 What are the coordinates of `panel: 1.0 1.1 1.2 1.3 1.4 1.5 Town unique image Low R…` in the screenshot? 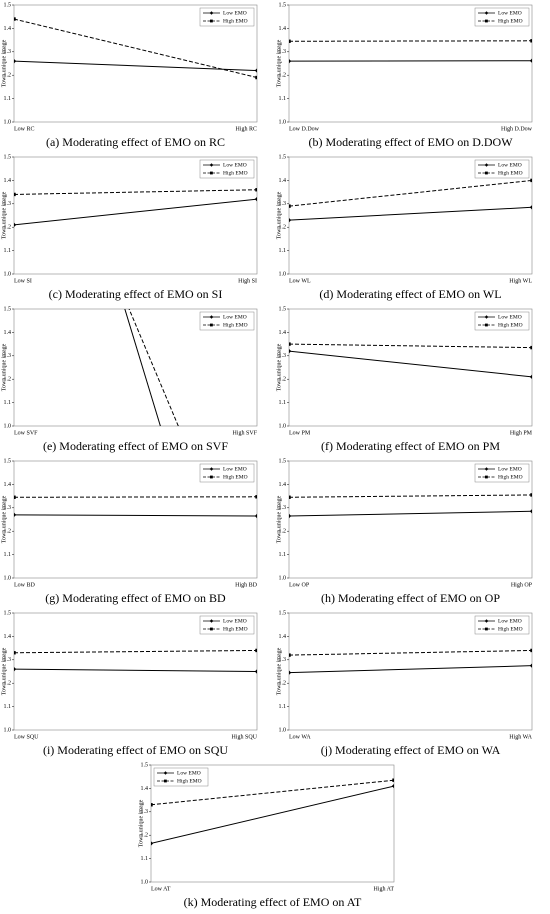 It's located at (129, 75).